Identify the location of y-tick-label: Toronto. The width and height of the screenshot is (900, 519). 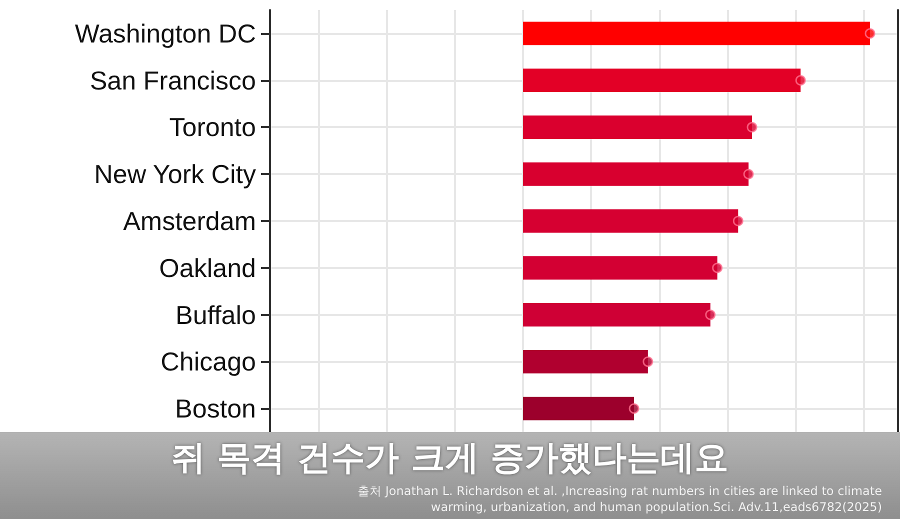
(212, 127).